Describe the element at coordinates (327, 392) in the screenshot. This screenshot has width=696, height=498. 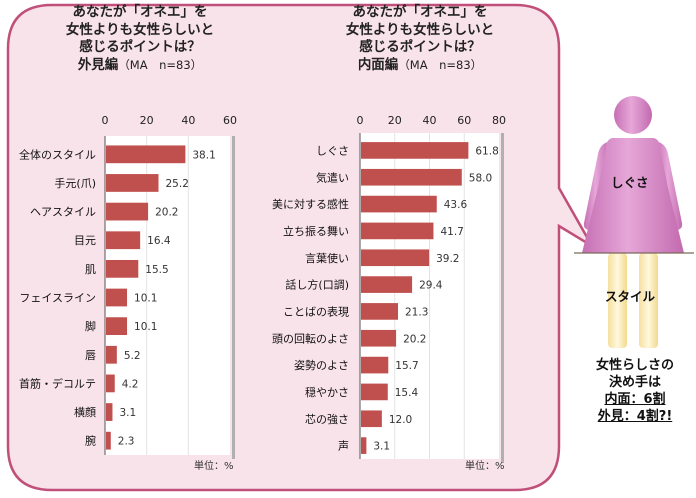
I see `category-label: 穏やかさ` at that location.